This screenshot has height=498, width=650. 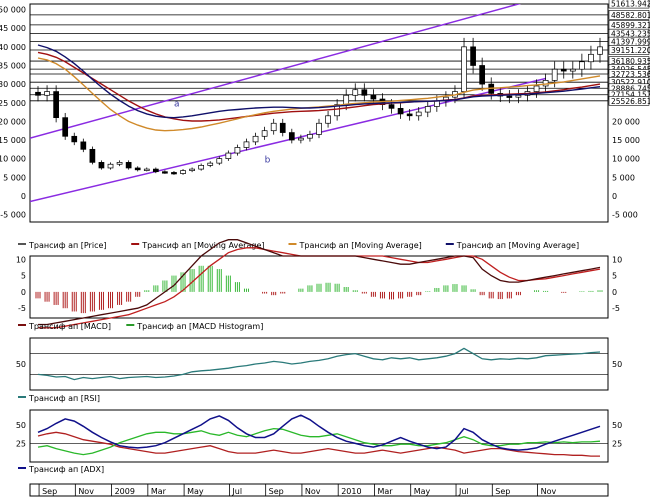 I want to click on price-ytick-left-10: 0, so click(x=23, y=196).